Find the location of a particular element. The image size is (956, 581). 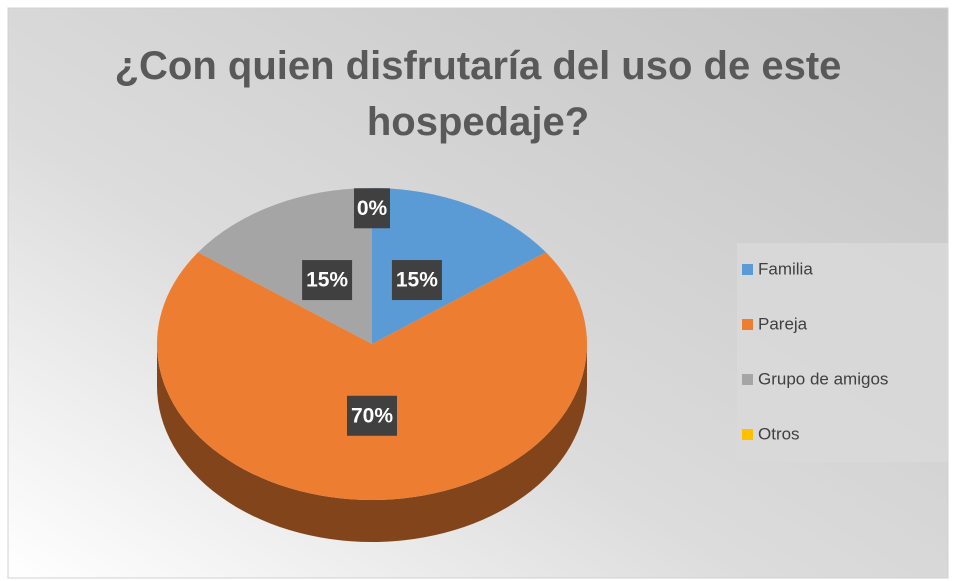

legend-box is located at coordinates (842, 352).